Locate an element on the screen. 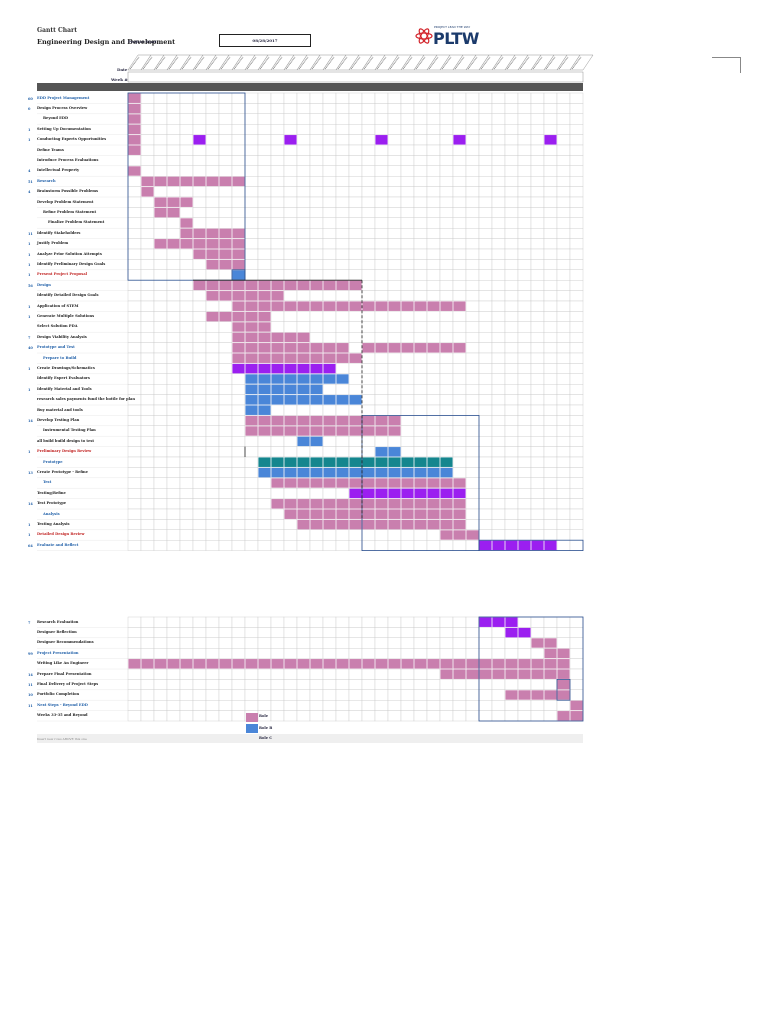 This screenshot has width=768, height=1024. task-duration: 51 is located at coordinates (30, 181).